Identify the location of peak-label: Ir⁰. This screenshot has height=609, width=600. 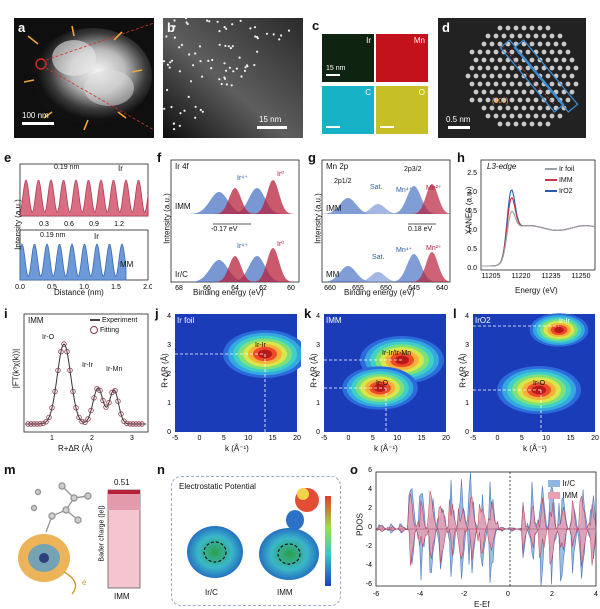
(281, 244).